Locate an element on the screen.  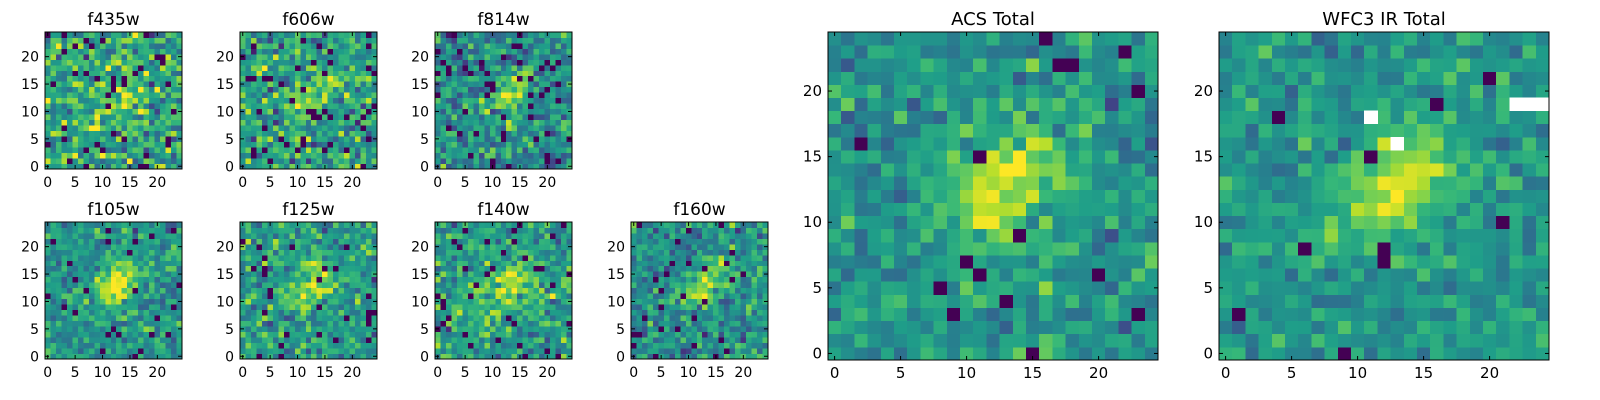
x-tick-label: 10 is located at coordinates (493, 183).